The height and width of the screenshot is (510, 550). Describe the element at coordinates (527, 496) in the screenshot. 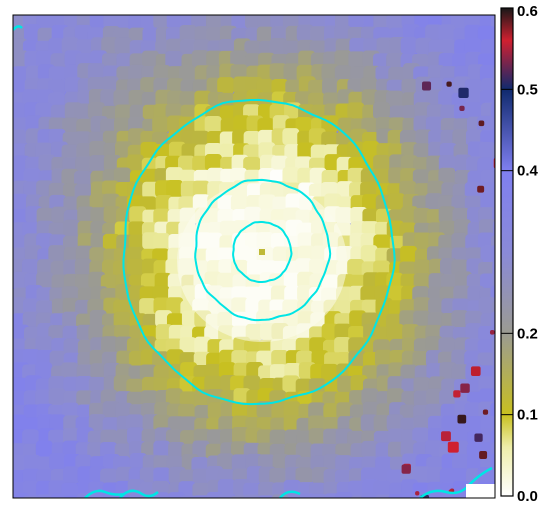

I see `colorbar-tick-label: 0.0` at that location.